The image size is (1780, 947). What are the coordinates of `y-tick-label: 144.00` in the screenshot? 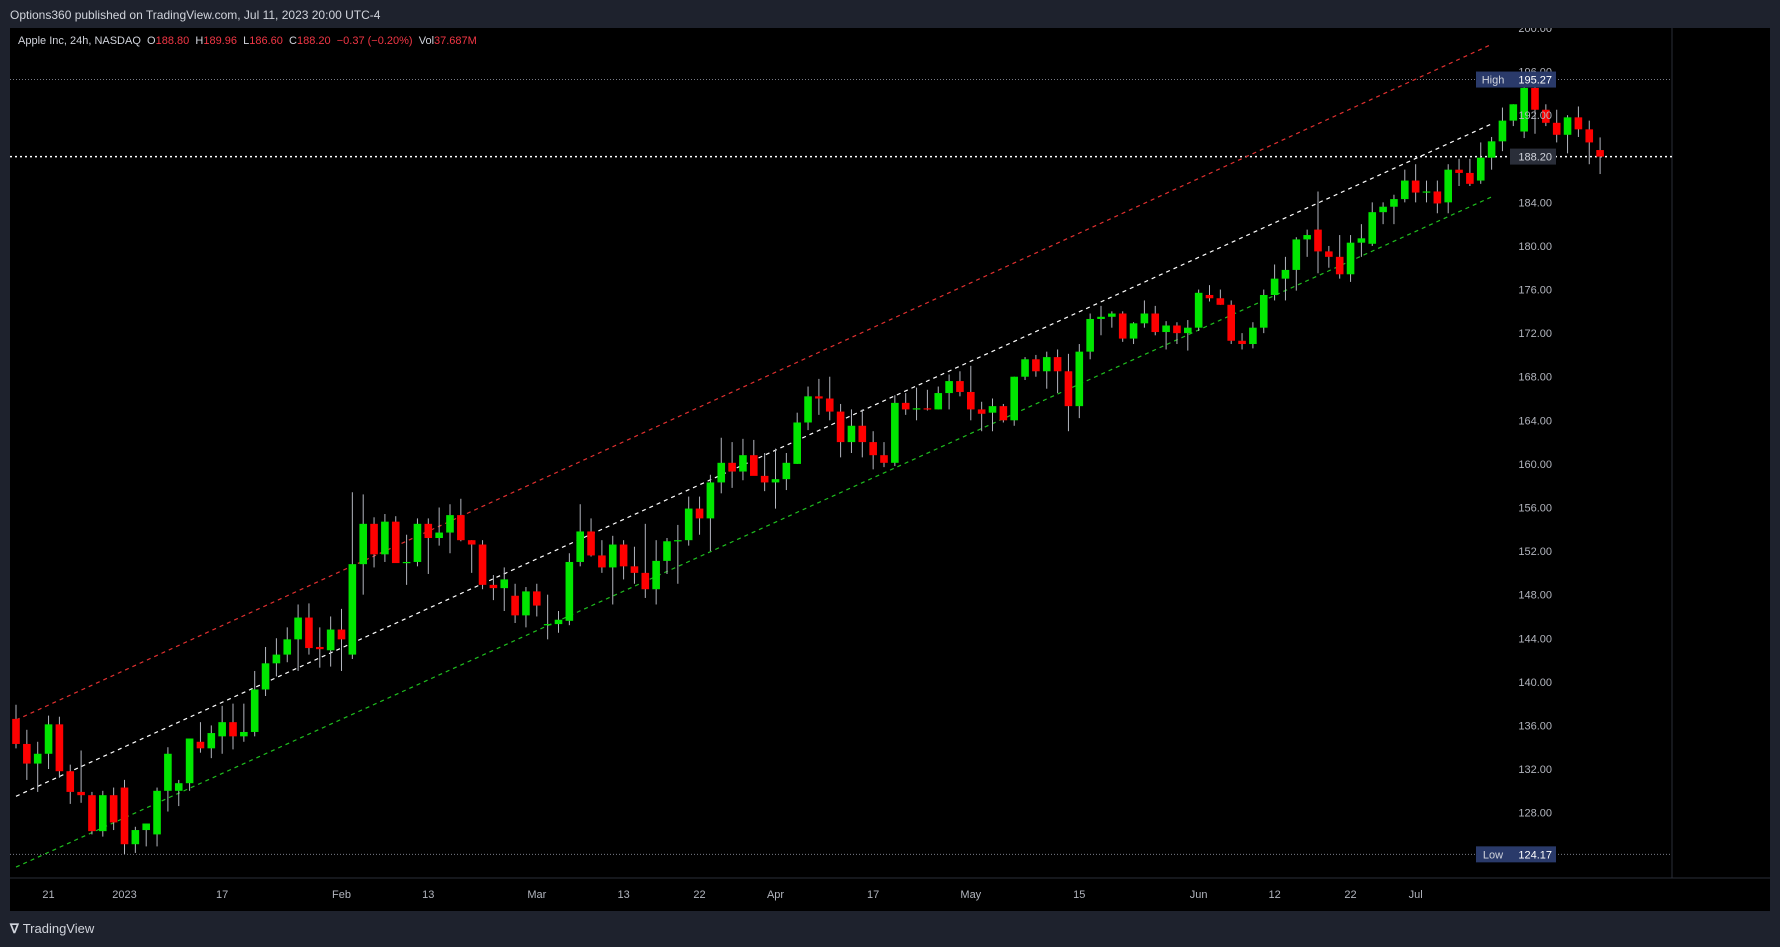 It's located at (1535, 639).